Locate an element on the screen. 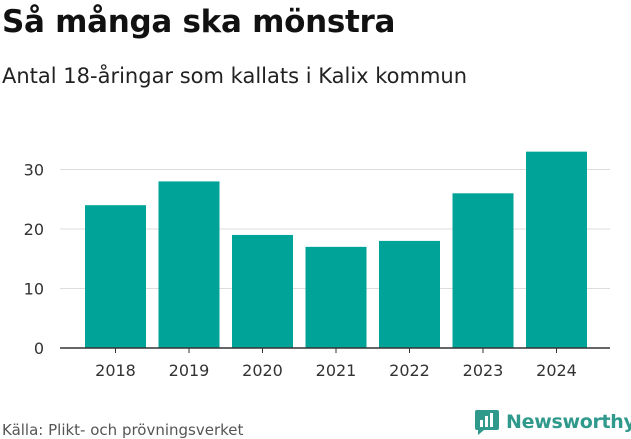 Image resolution: width=631 pixels, height=439 pixels. bar-2018 is located at coordinates (115, 276).